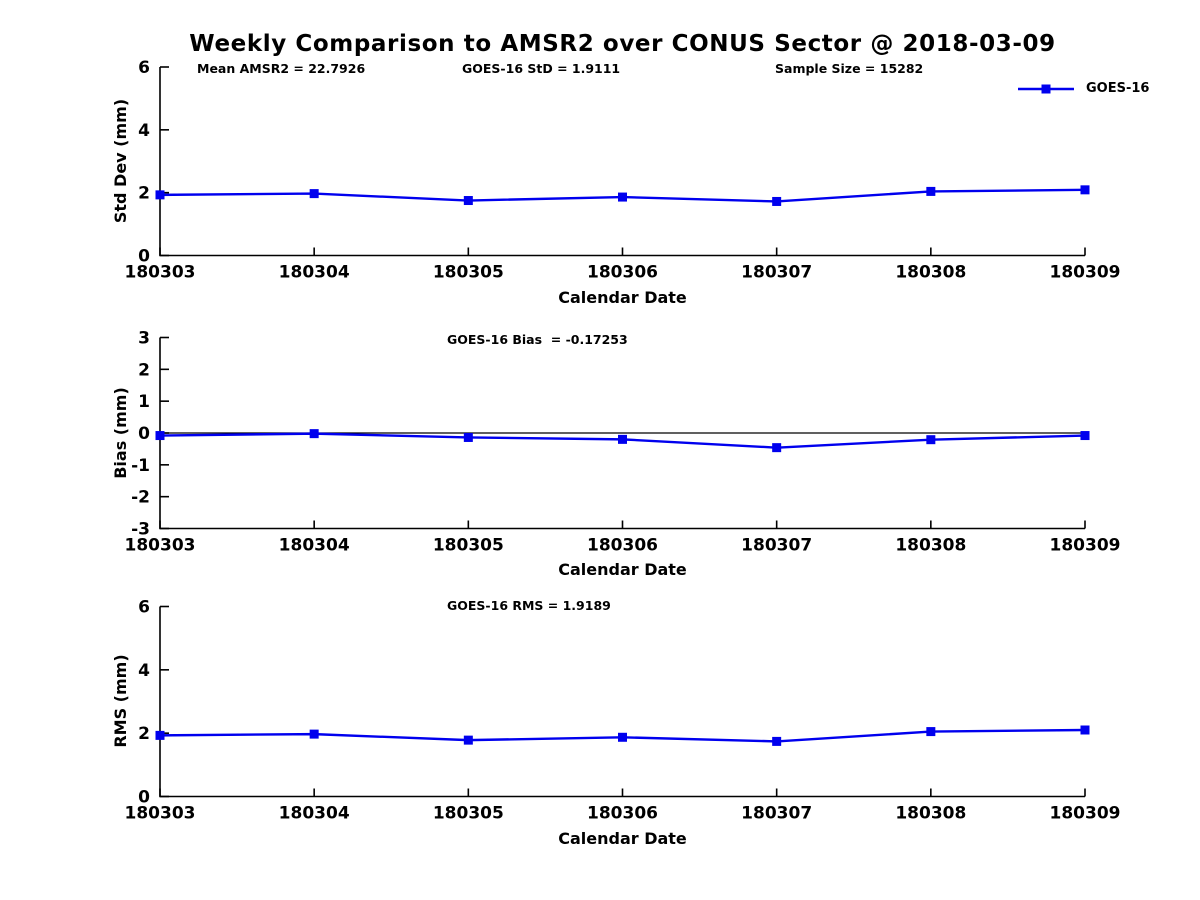  I want to click on annotation-goes16-std: GOES-16 StD = 1.9111, so click(541, 68).